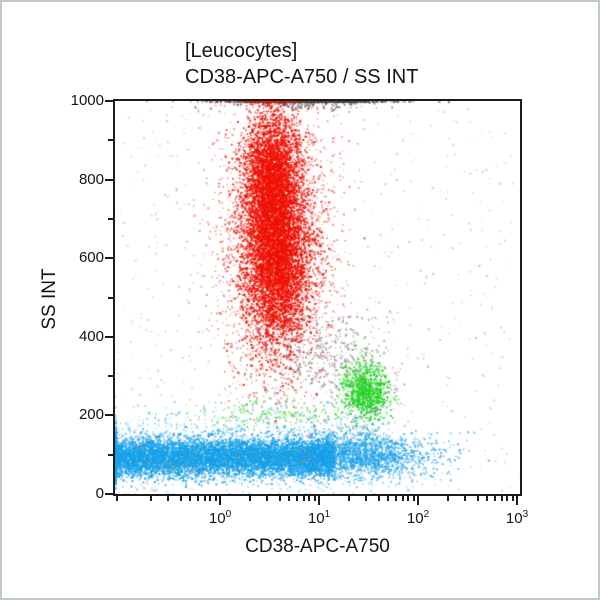 The height and width of the screenshot is (600, 600). Describe the element at coordinates (49, 299) in the screenshot. I see `y-axis-label: SS INT` at that location.